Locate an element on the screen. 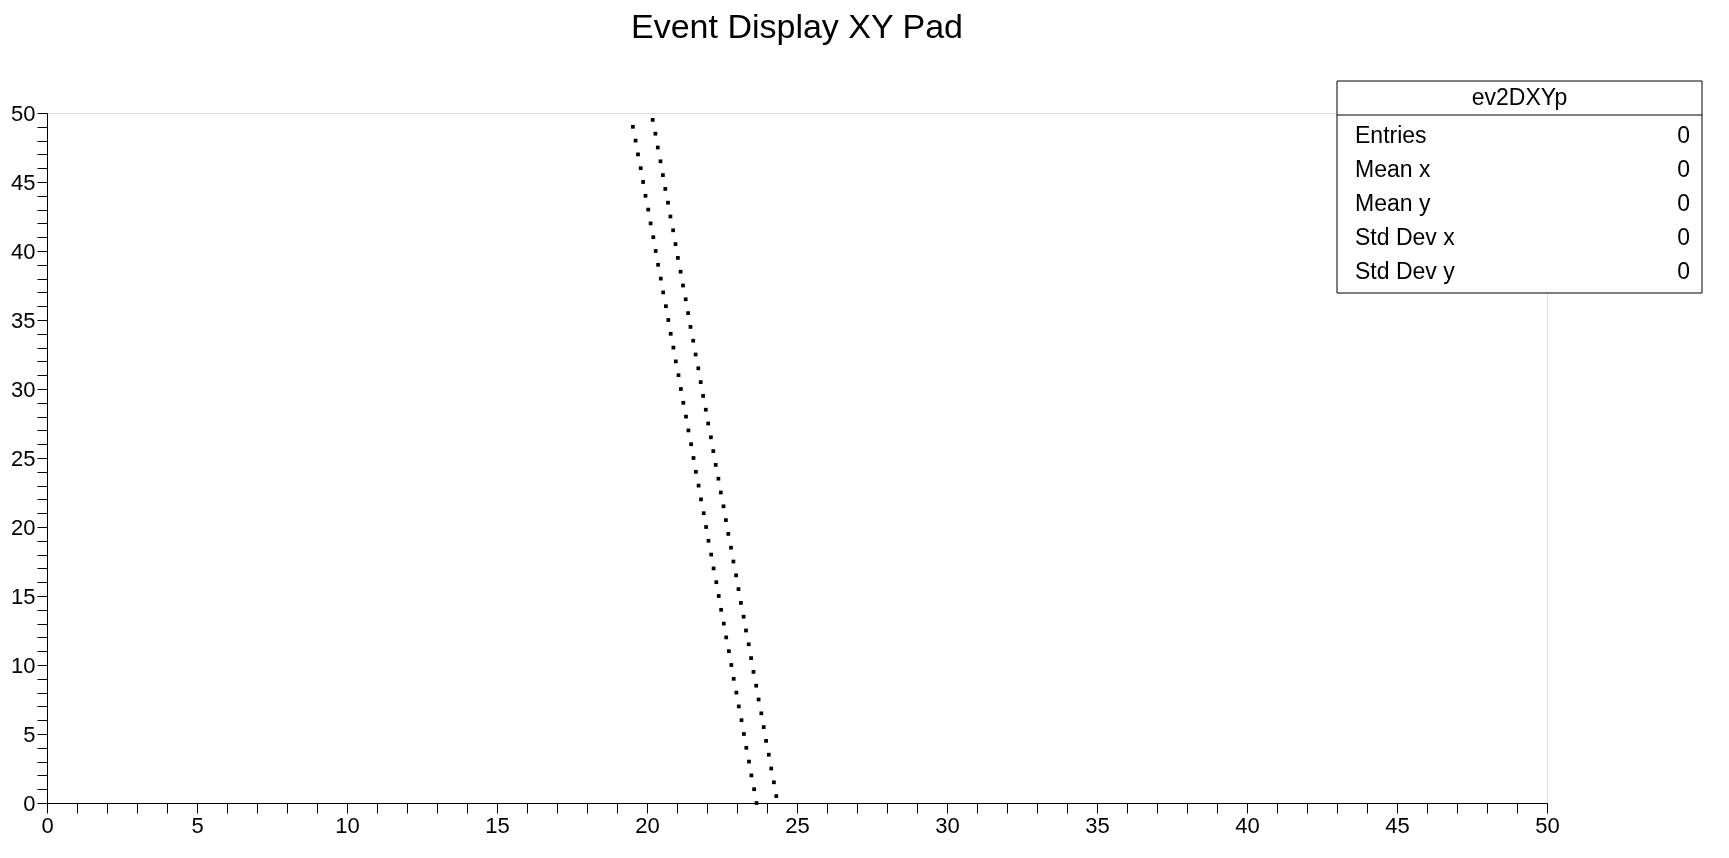 The width and height of the screenshot is (1729, 858). chart-title: Event Display XY Pad is located at coordinates (797, 25).